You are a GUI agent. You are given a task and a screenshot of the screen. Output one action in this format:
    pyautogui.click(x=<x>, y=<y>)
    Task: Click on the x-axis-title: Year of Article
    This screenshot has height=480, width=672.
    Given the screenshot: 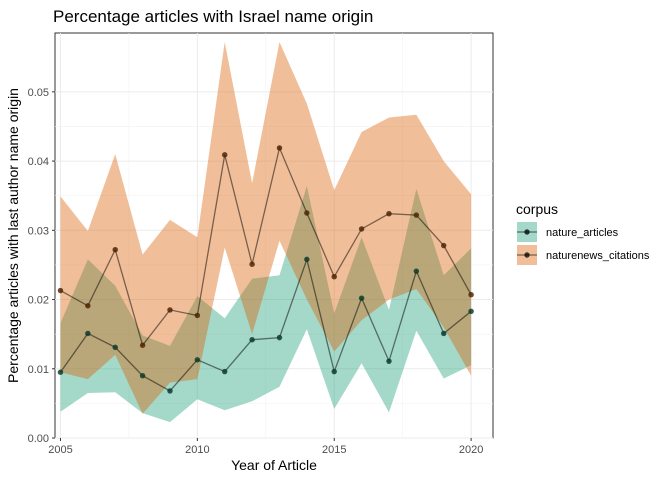 What is the action you would take?
    pyautogui.click(x=274, y=465)
    